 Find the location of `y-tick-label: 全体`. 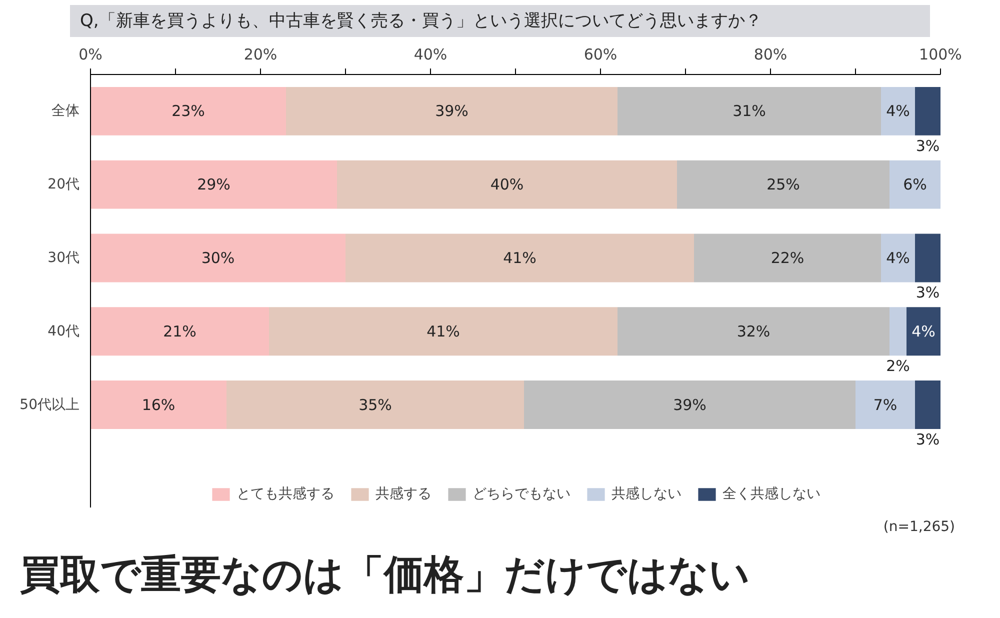

y-tick-label: 全体 is located at coordinates (66, 111).